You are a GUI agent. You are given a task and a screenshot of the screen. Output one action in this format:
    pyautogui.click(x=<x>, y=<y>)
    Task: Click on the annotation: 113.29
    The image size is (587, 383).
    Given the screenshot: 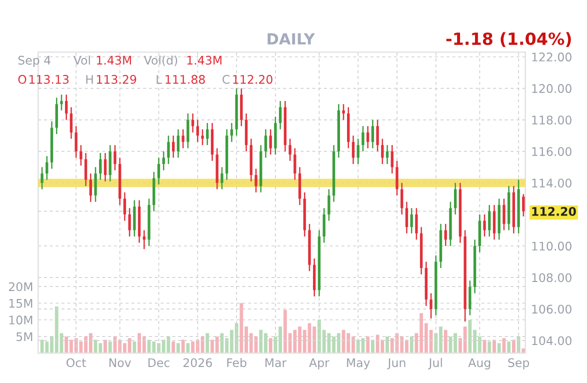 What is the action you would take?
    pyautogui.click(x=116, y=79)
    